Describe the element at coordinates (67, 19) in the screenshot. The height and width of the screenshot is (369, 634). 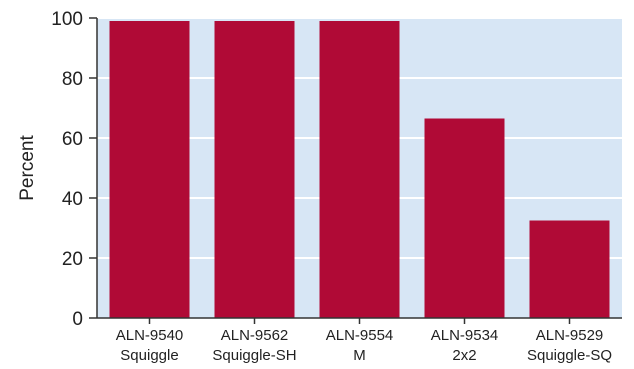
I see `y-tick-label: 100` at that location.